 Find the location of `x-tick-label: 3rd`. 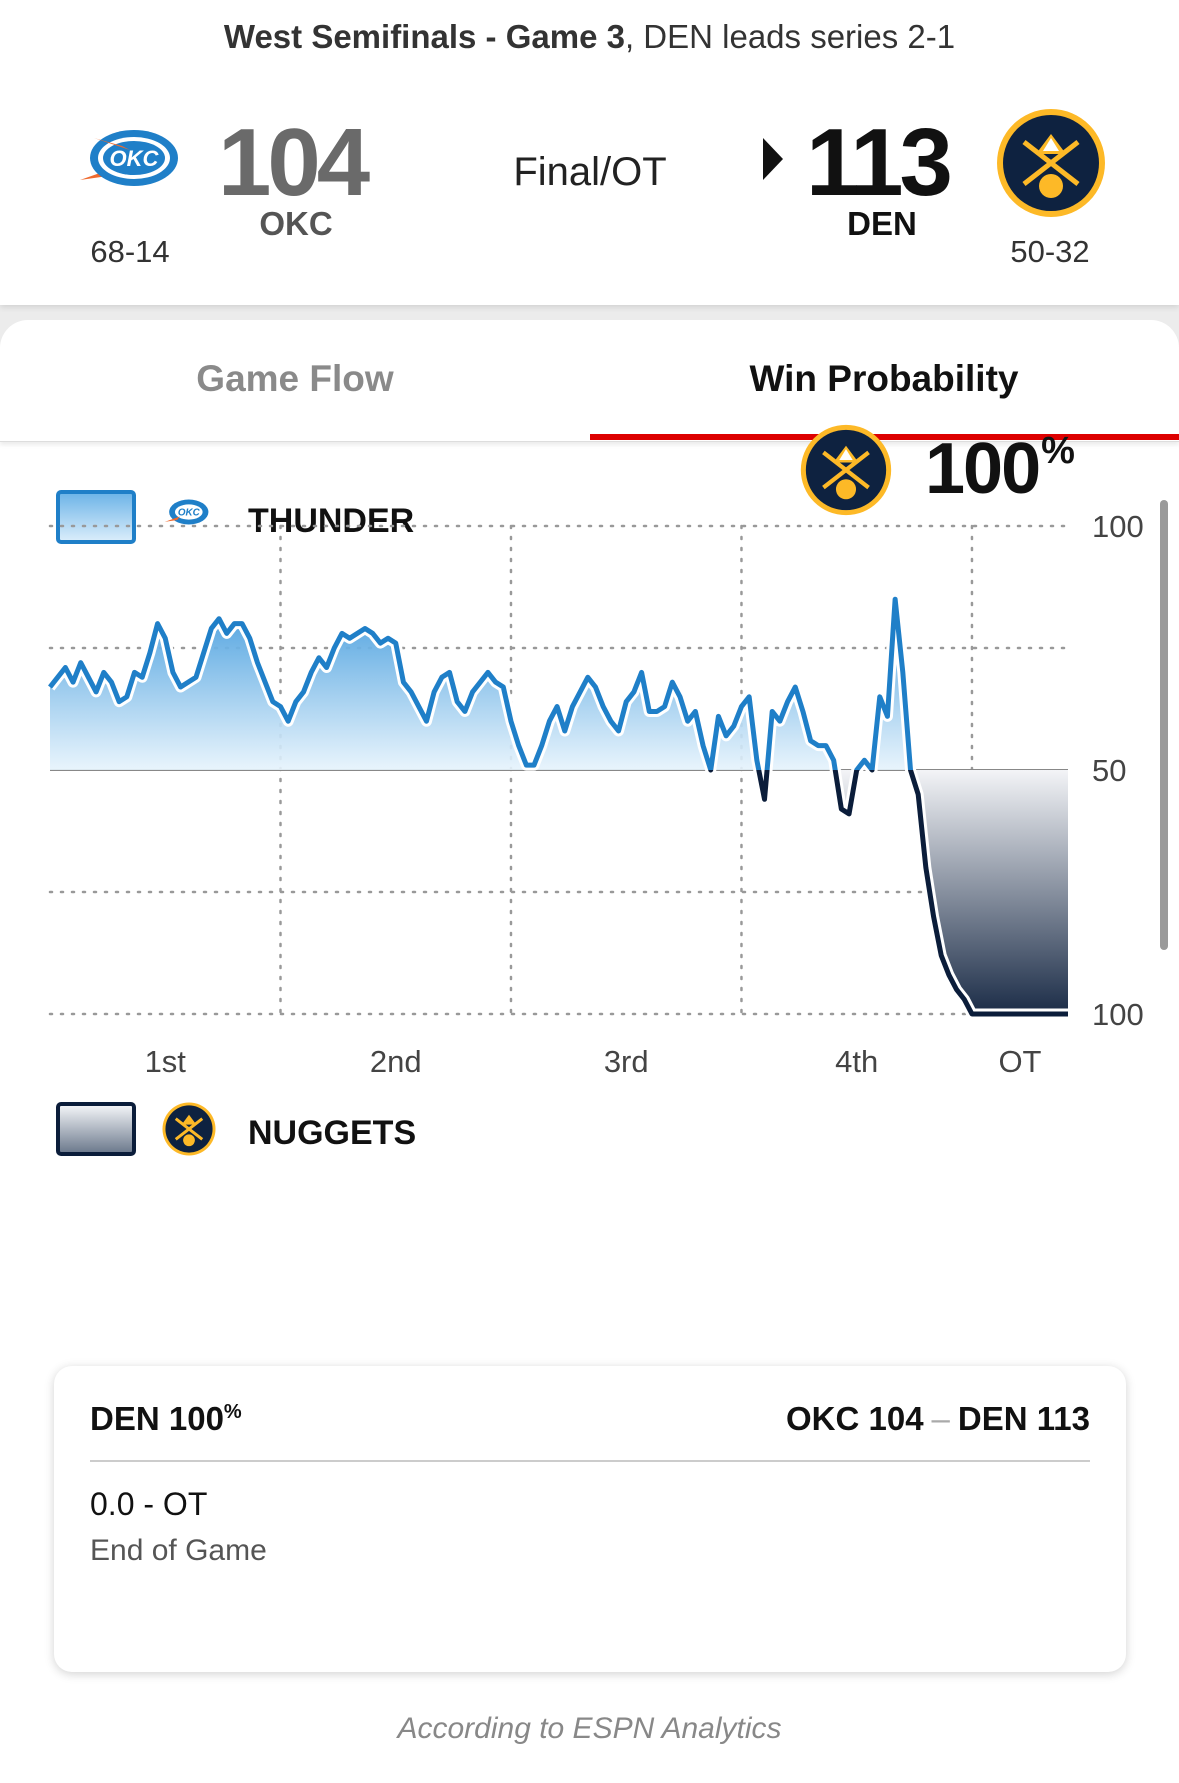

x-tick-label: 3rd is located at coordinates (626, 1061).